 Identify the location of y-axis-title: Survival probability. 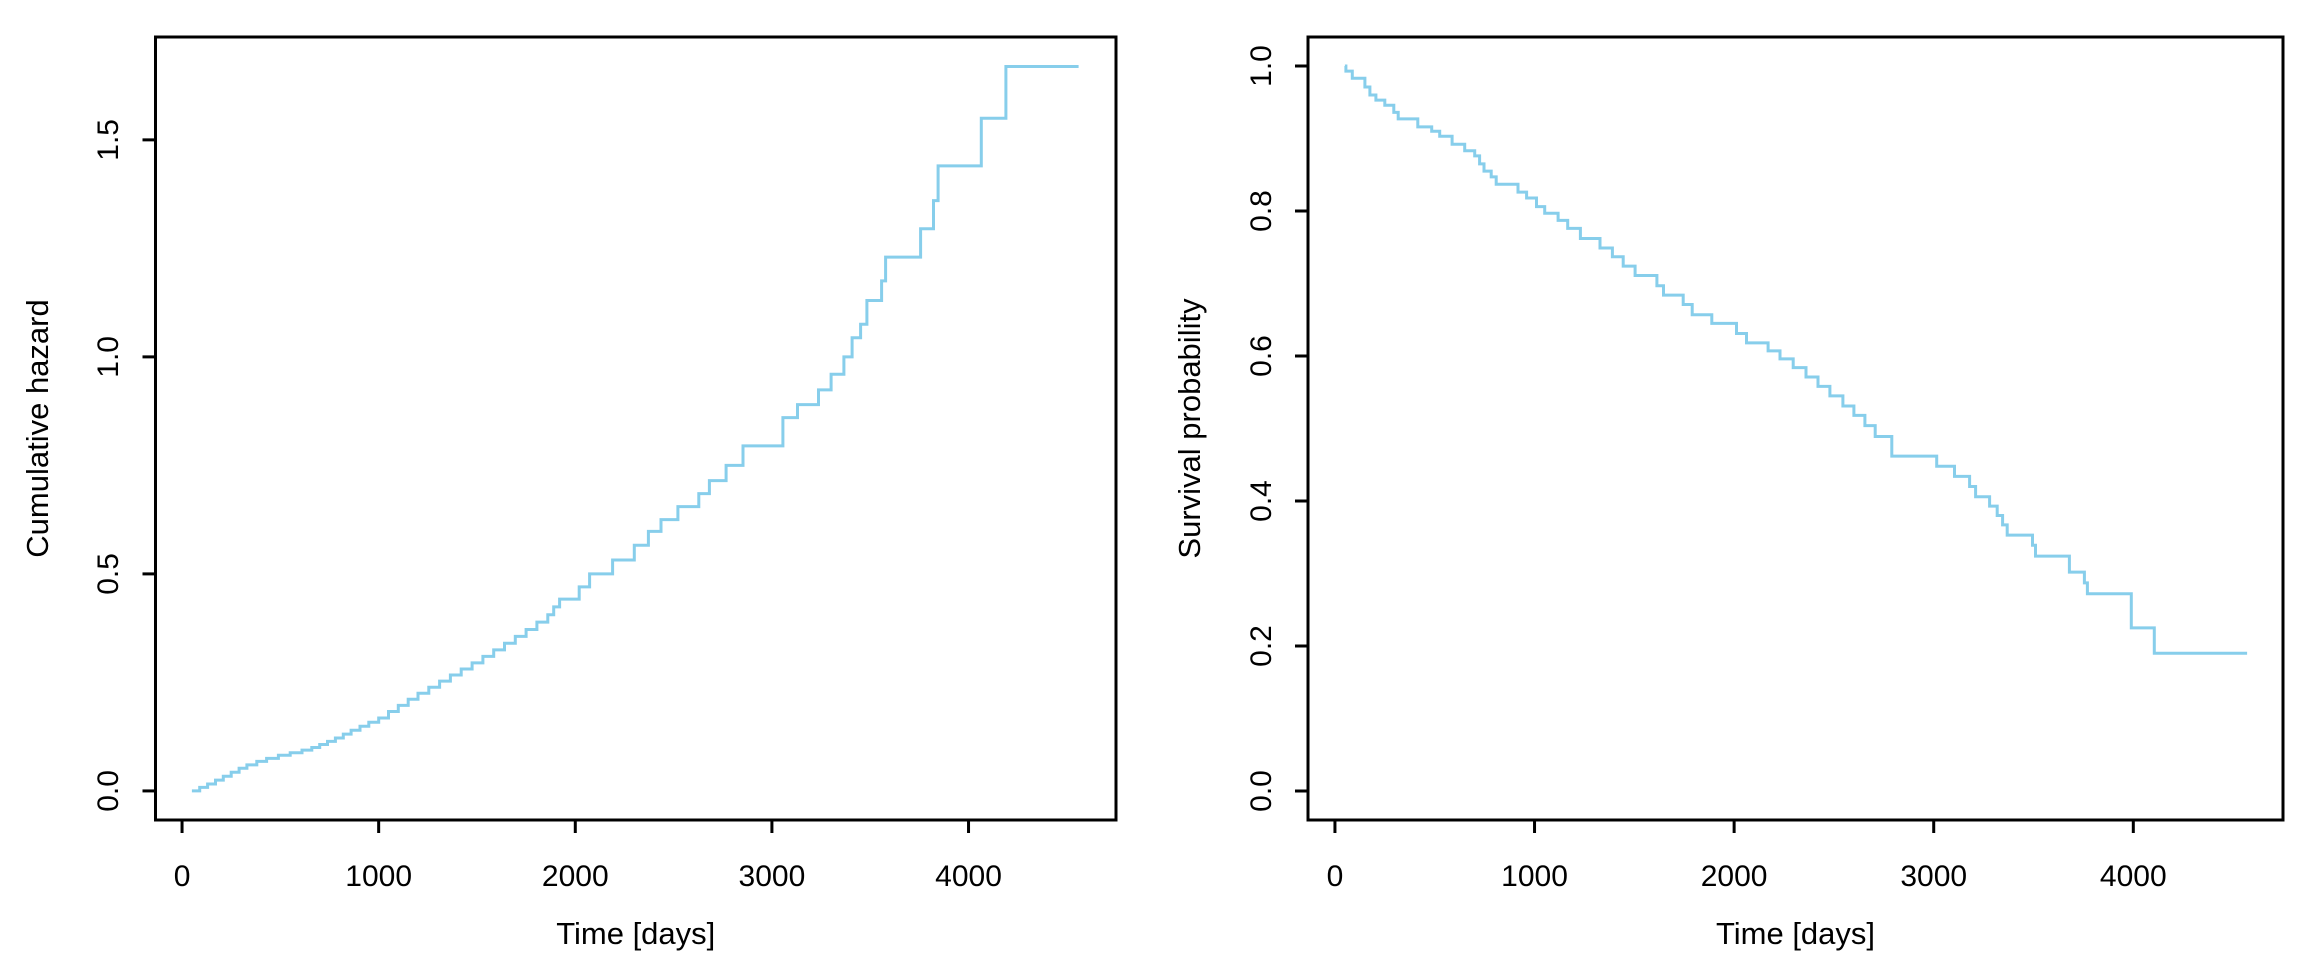
(1189, 428).